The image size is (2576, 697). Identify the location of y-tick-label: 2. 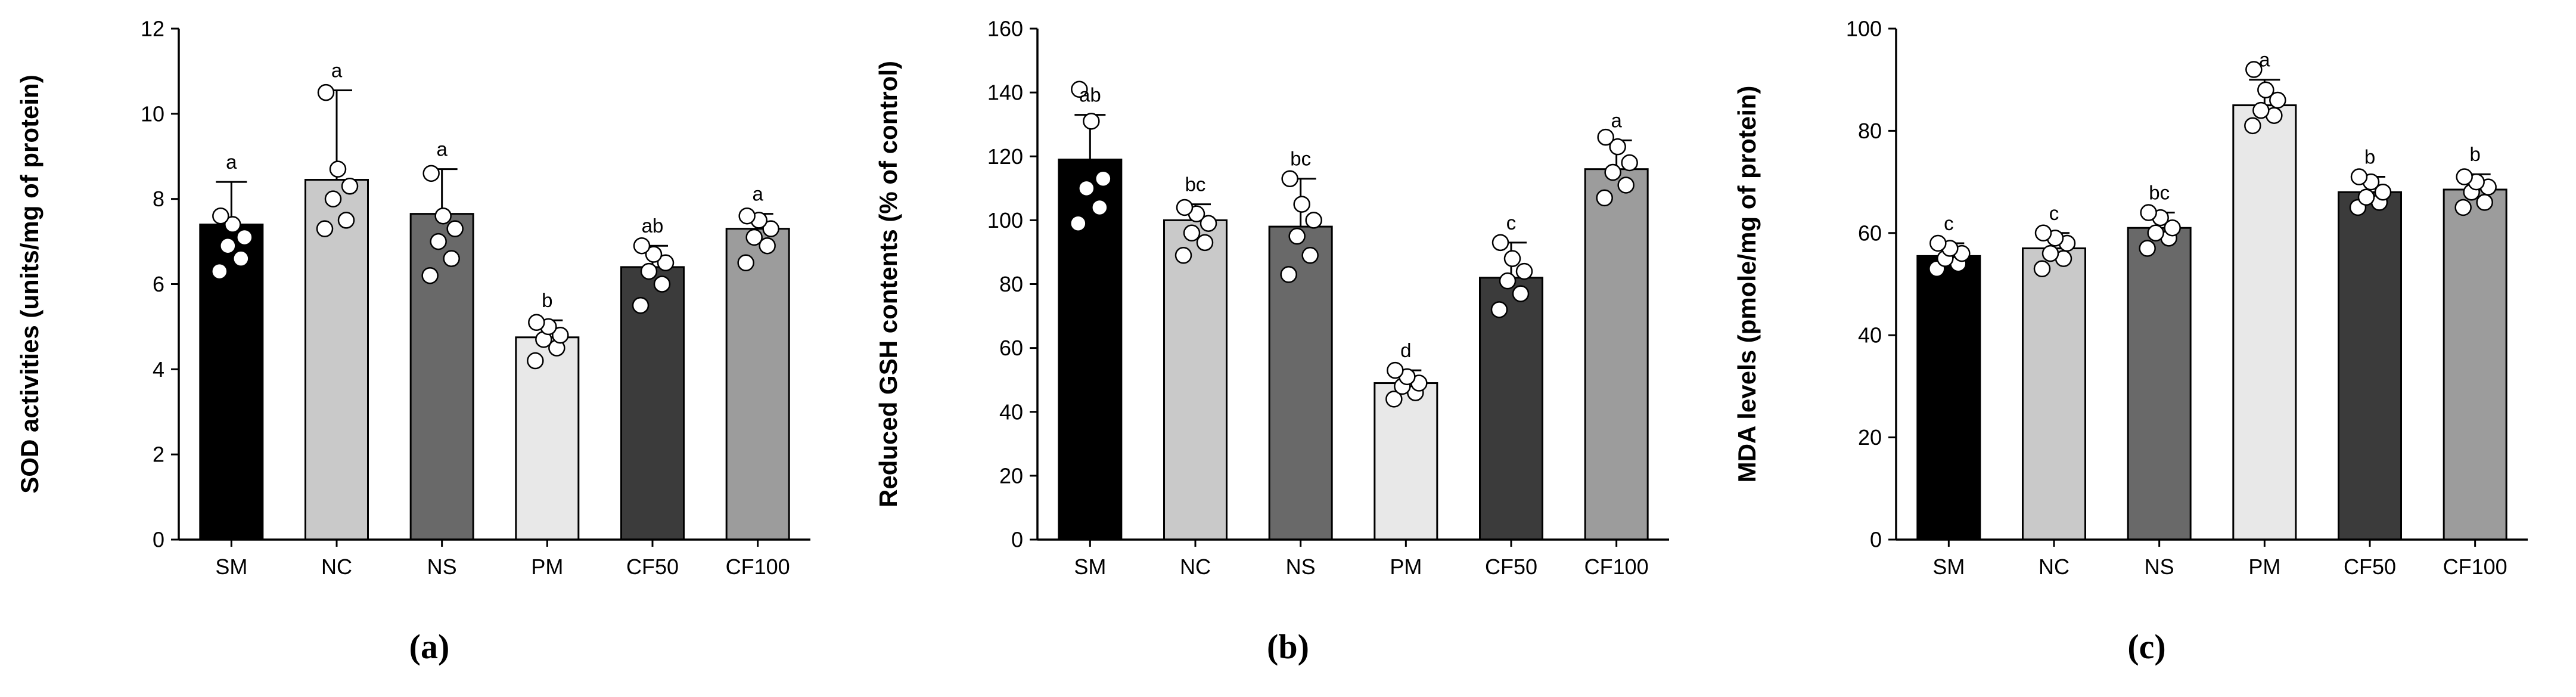
(158, 454).